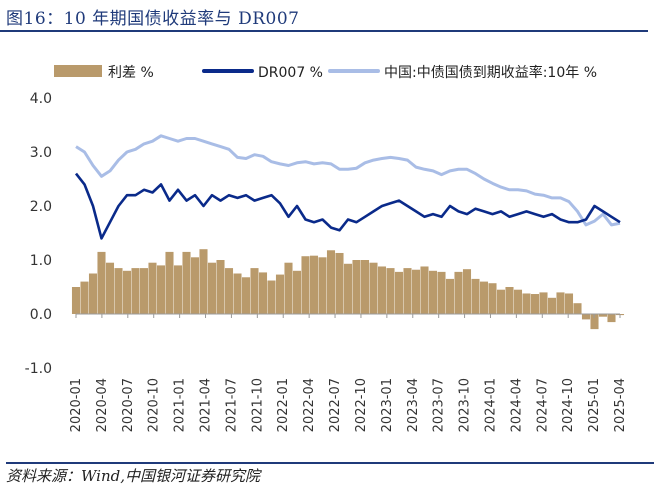  What do you see at coordinates (330, 17) in the screenshot?
I see `figure-title-bar: 图16：10 年期国债收益率与 DR007` at bounding box center [330, 17].